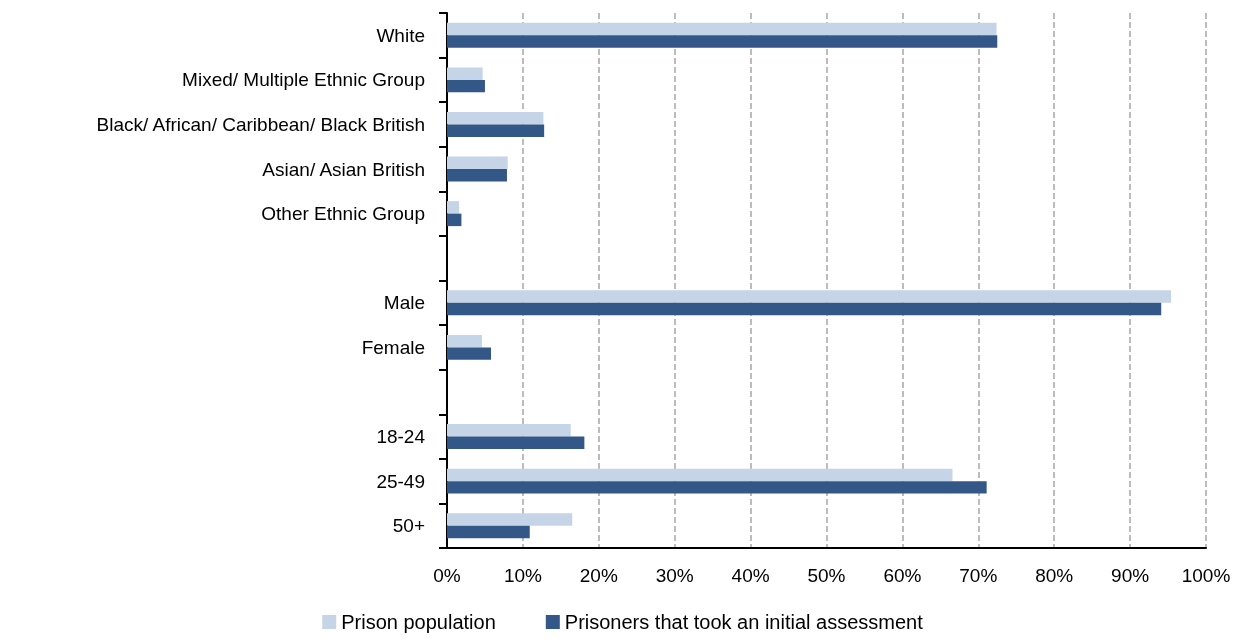  What do you see at coordinates (447, 575) in the screenshot?
I see `x-tick-label: 0%` at bounding box center [447, 575].